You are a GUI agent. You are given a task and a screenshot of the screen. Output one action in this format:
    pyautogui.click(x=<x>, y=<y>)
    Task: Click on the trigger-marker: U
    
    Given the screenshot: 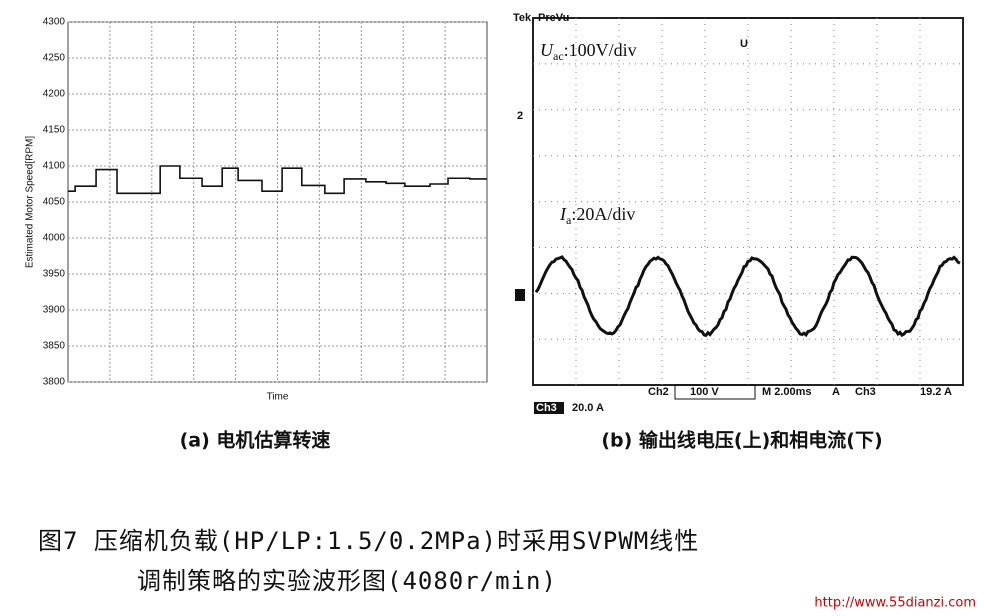 What is the action you would take?
    pyautogui.click(x=744, y=44)
    